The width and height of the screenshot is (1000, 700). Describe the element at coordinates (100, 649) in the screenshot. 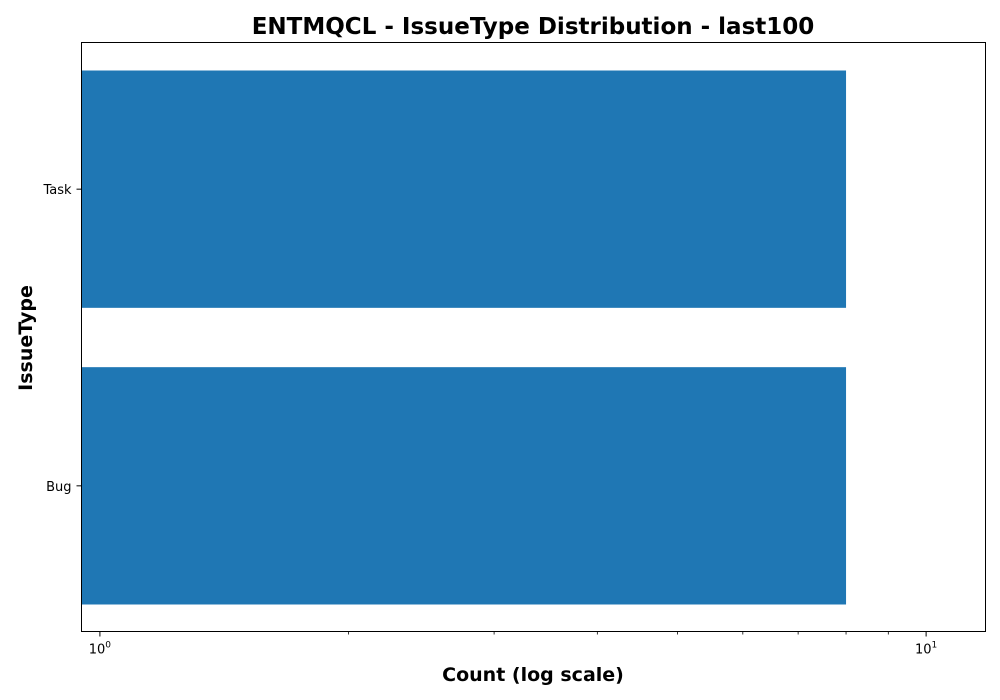

I see `x-tick-label: 100` at that location.